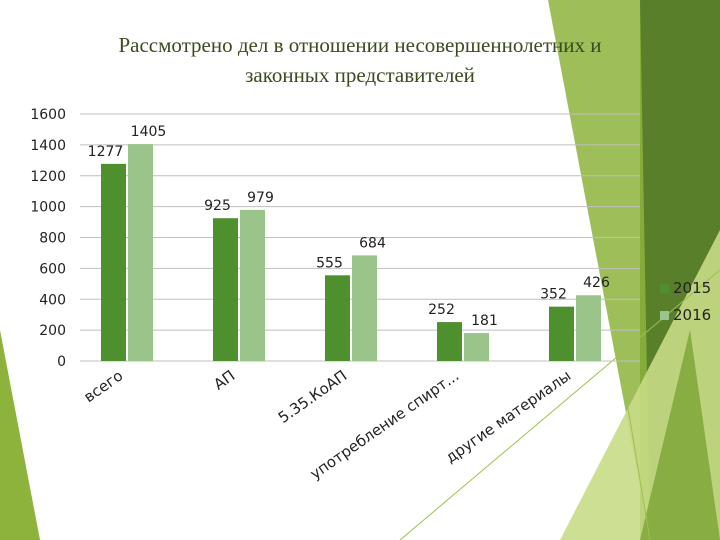  I want to click on data-label: 1405, so click(149, 132).